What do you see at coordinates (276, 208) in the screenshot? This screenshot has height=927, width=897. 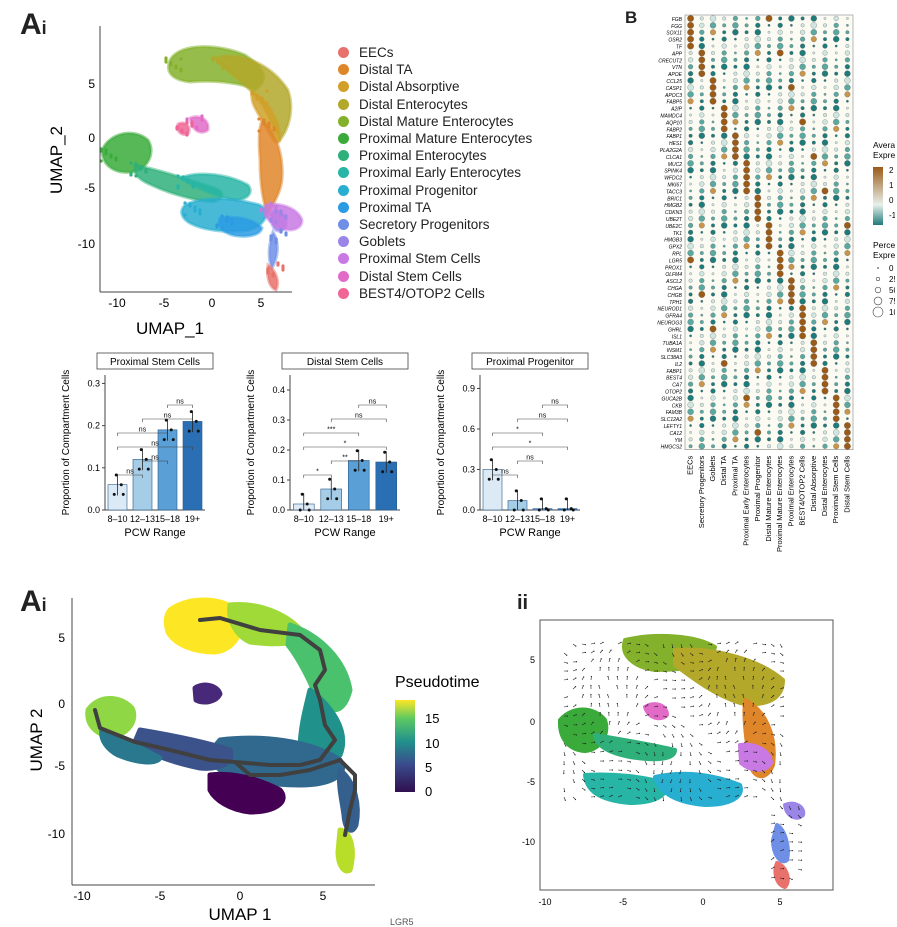 I see `cell-point` at bounding box center [276, 208].